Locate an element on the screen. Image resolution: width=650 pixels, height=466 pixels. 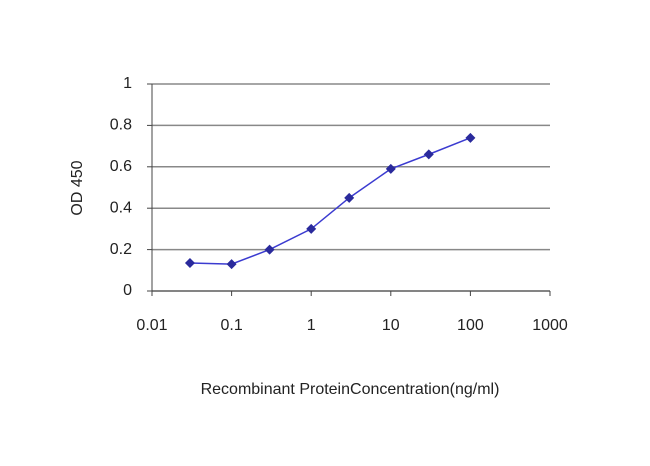
y-tick-label: 0.4 is located at coordinates (121, 207).